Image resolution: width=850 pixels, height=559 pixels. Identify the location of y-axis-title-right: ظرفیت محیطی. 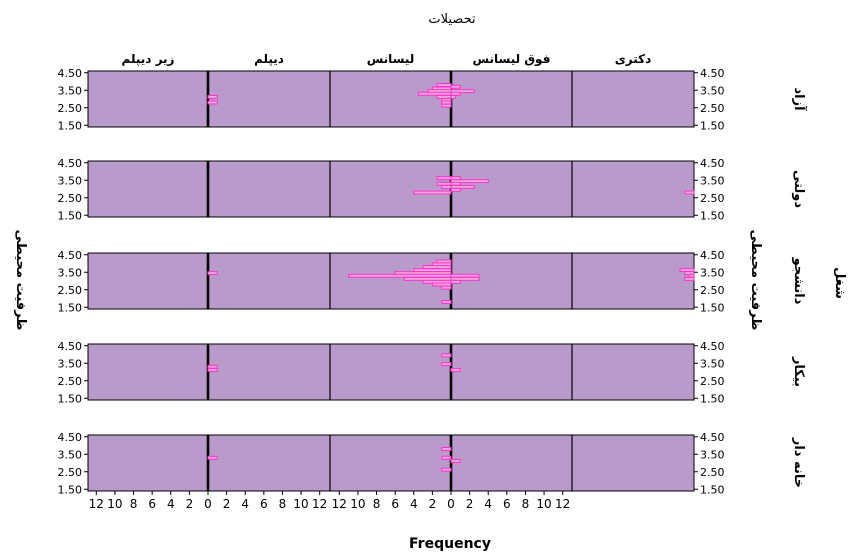
(755, 280).